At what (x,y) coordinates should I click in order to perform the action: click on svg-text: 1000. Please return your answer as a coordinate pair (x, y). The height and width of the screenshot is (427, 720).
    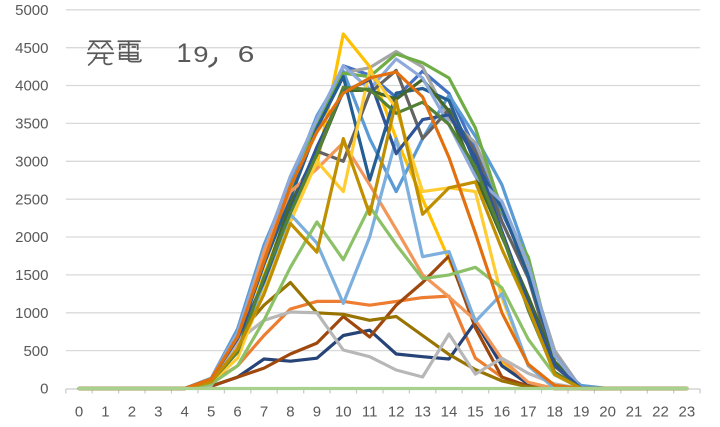
    Looking at the image, I should click on (31, 313).